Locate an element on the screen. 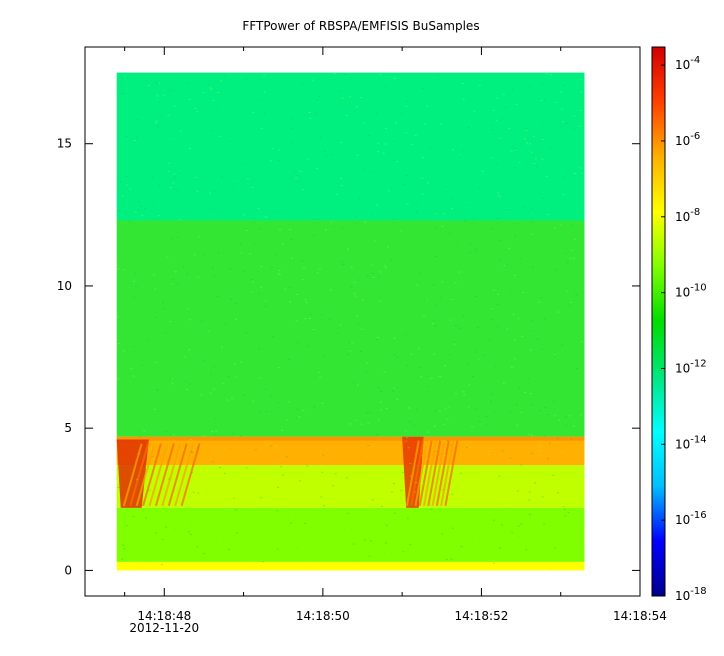  chorus-burst is located at coordinates (430, 472).